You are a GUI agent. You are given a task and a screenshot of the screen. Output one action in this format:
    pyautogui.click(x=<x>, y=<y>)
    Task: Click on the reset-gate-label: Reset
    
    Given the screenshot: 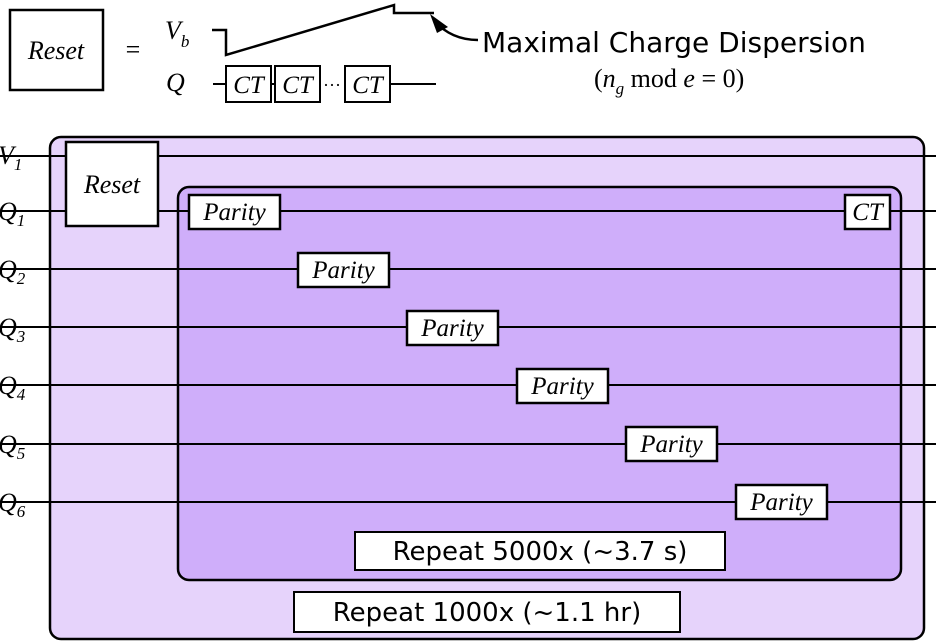 What is the action you would take?
    pyautogui.click(x=112, y=184)
    